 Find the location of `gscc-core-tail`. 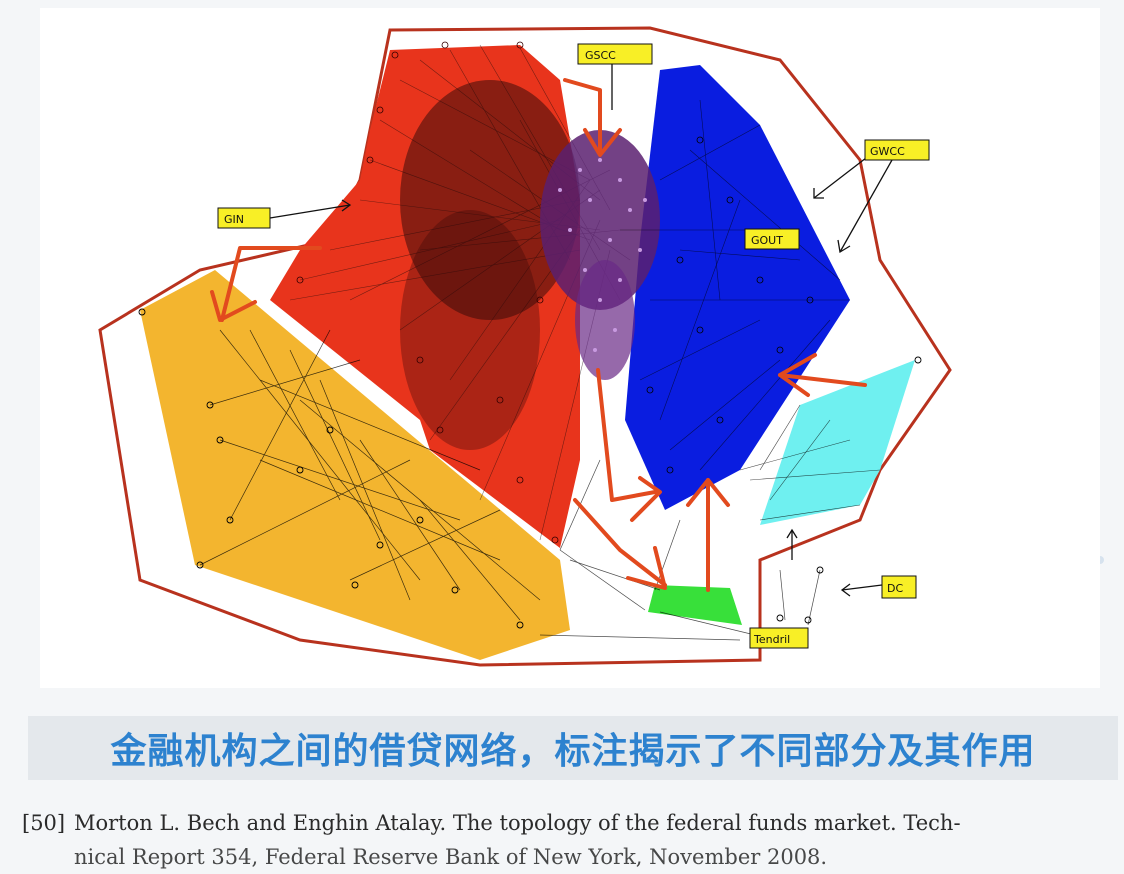

gscc-core-tail is located at coordinates (605, 320).